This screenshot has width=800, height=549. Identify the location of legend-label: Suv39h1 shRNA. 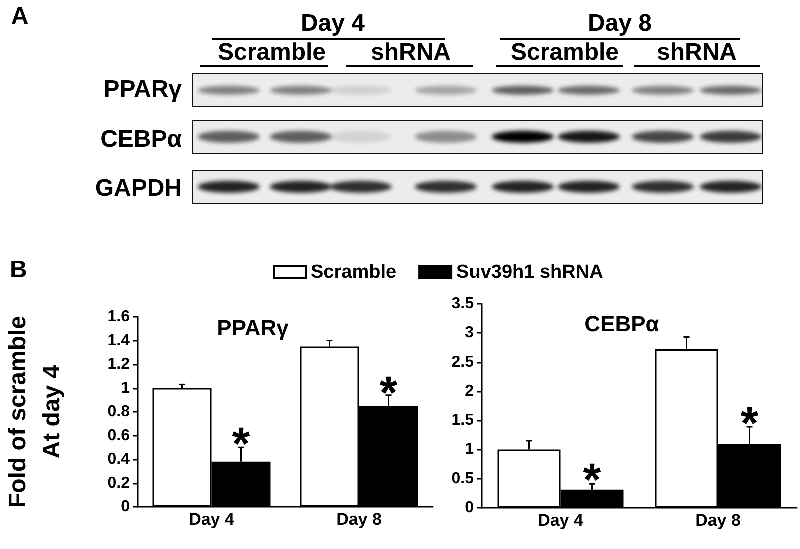
(530, 272).